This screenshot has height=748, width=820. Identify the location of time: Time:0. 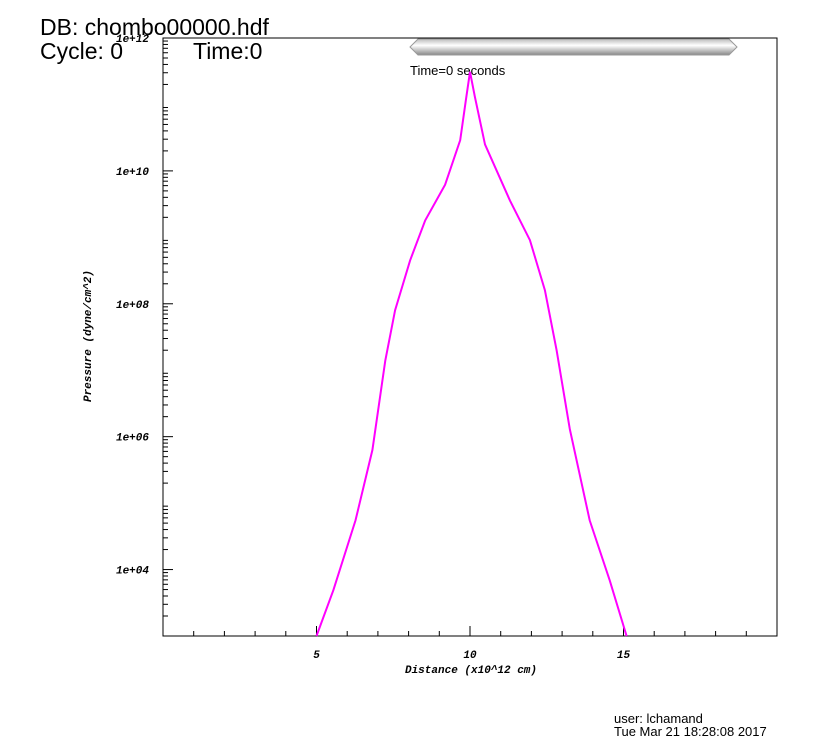
(227, 51).